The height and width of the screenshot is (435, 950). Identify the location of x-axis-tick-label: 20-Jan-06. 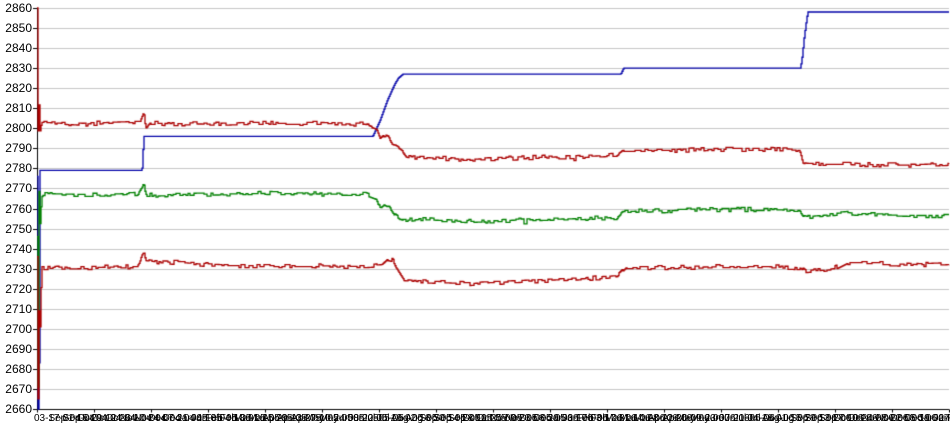
(570, 418).